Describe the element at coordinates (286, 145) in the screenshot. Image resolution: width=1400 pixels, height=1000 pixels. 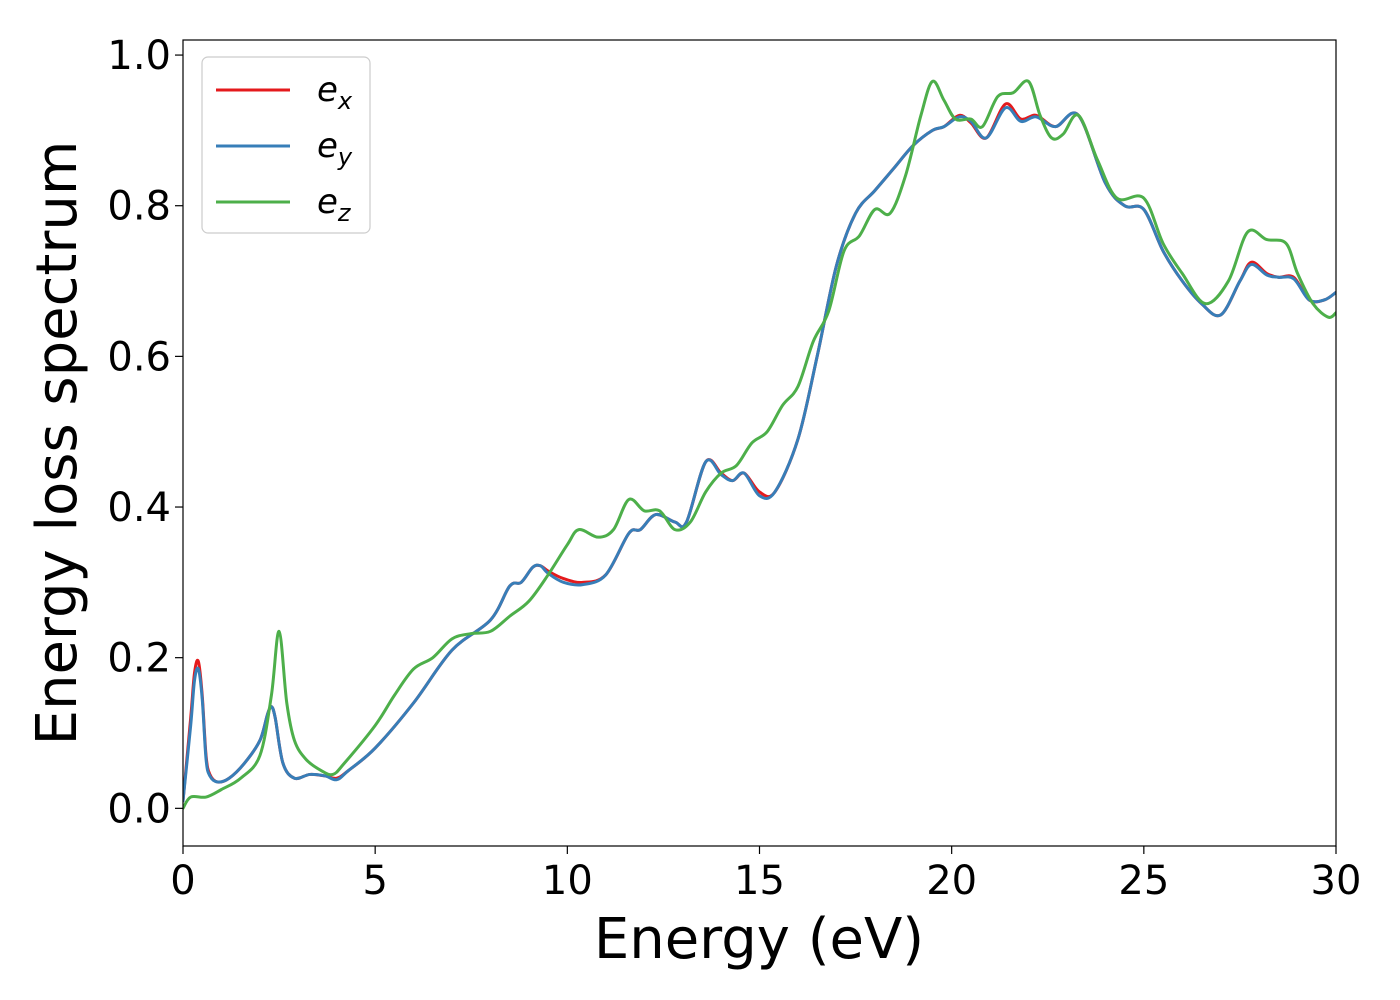
I see `legend: ex ey ez` at that location.